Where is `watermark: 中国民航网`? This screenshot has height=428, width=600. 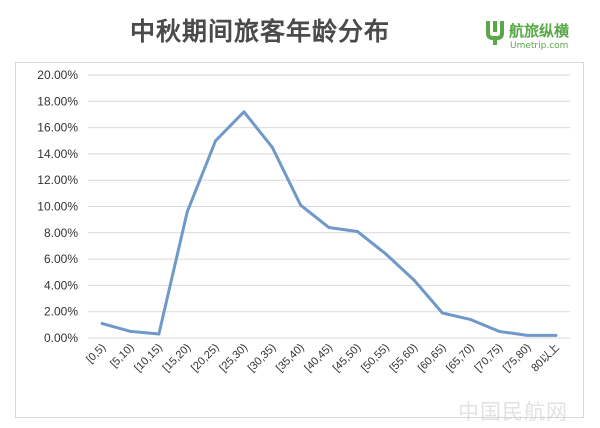 watermark: 中国民航网 is located at coordinates (513, 412).